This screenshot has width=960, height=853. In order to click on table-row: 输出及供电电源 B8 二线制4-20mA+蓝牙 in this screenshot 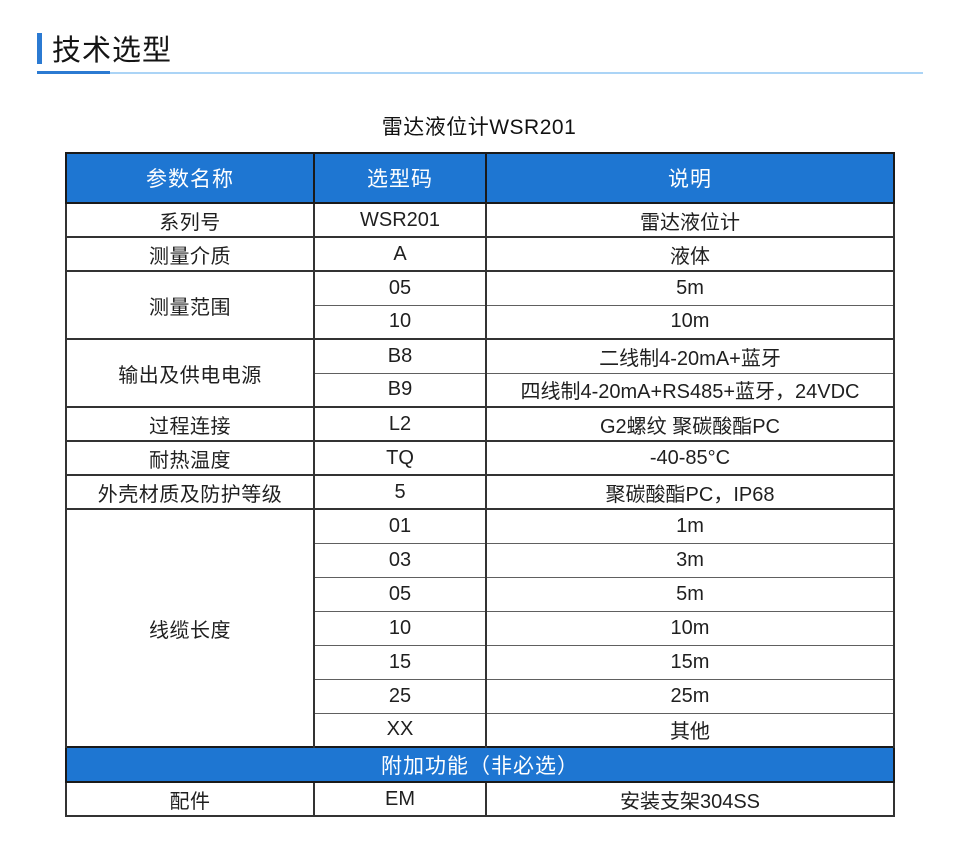, I will do `click(480, 373)`.